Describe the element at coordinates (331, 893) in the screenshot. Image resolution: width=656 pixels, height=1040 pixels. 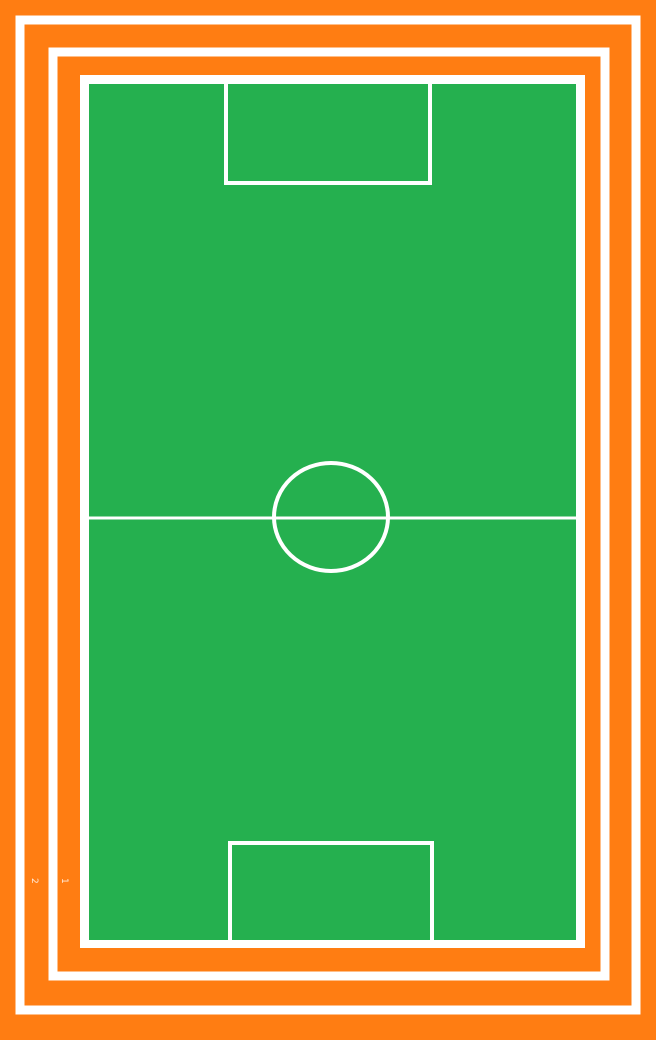
I see `bottom-penalty-box` at that location.